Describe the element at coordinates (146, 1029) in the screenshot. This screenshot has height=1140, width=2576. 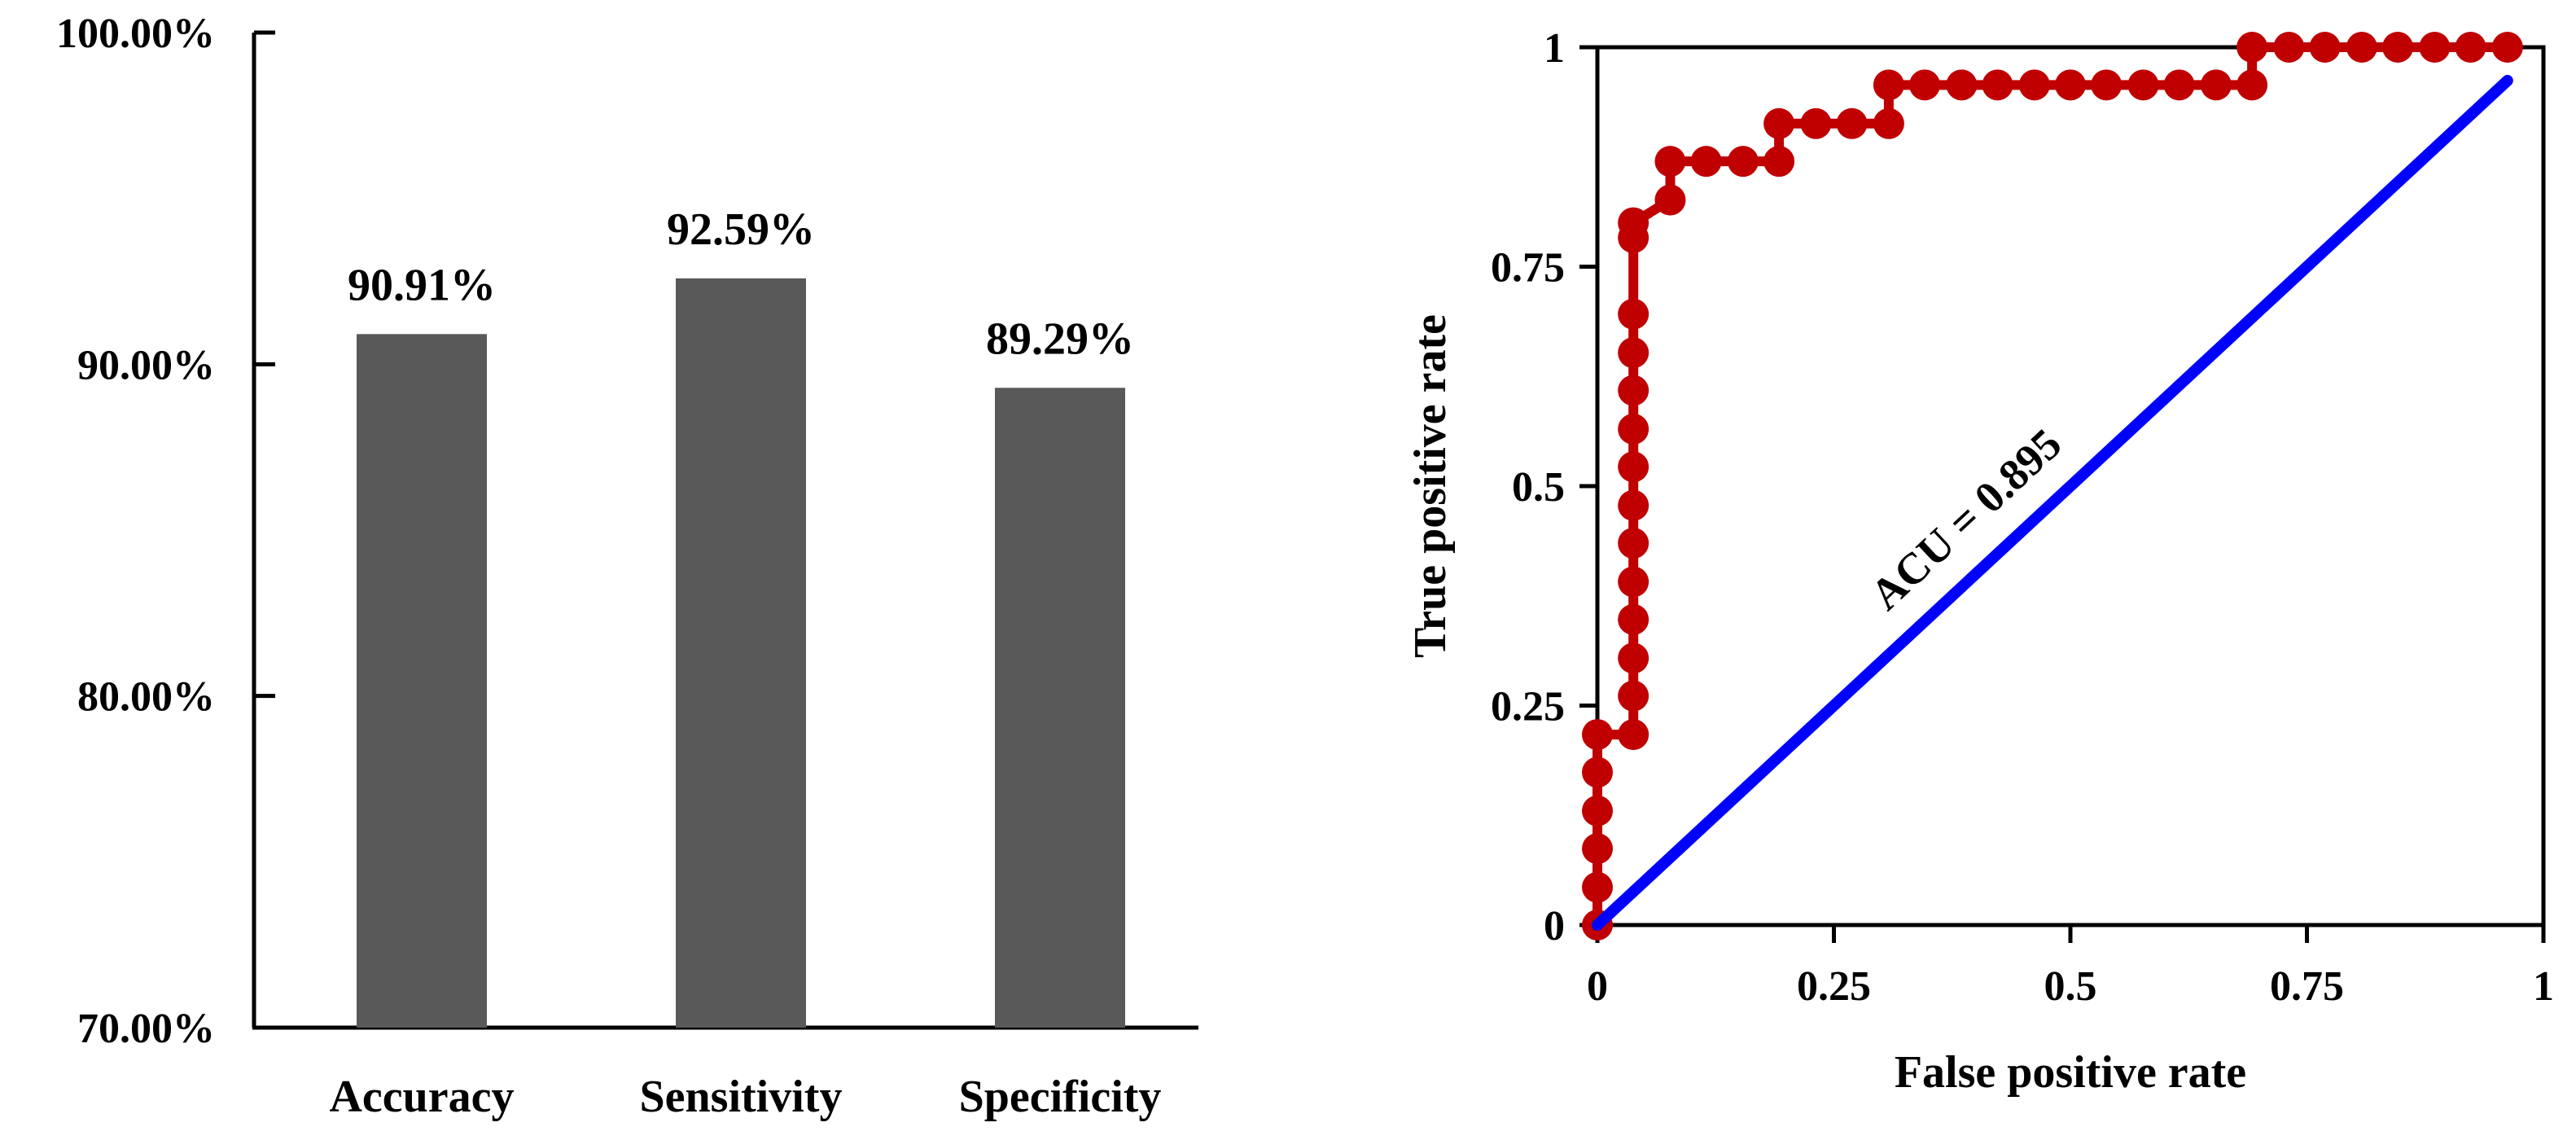
I see `y-tick-label: 70.00%` at that location.